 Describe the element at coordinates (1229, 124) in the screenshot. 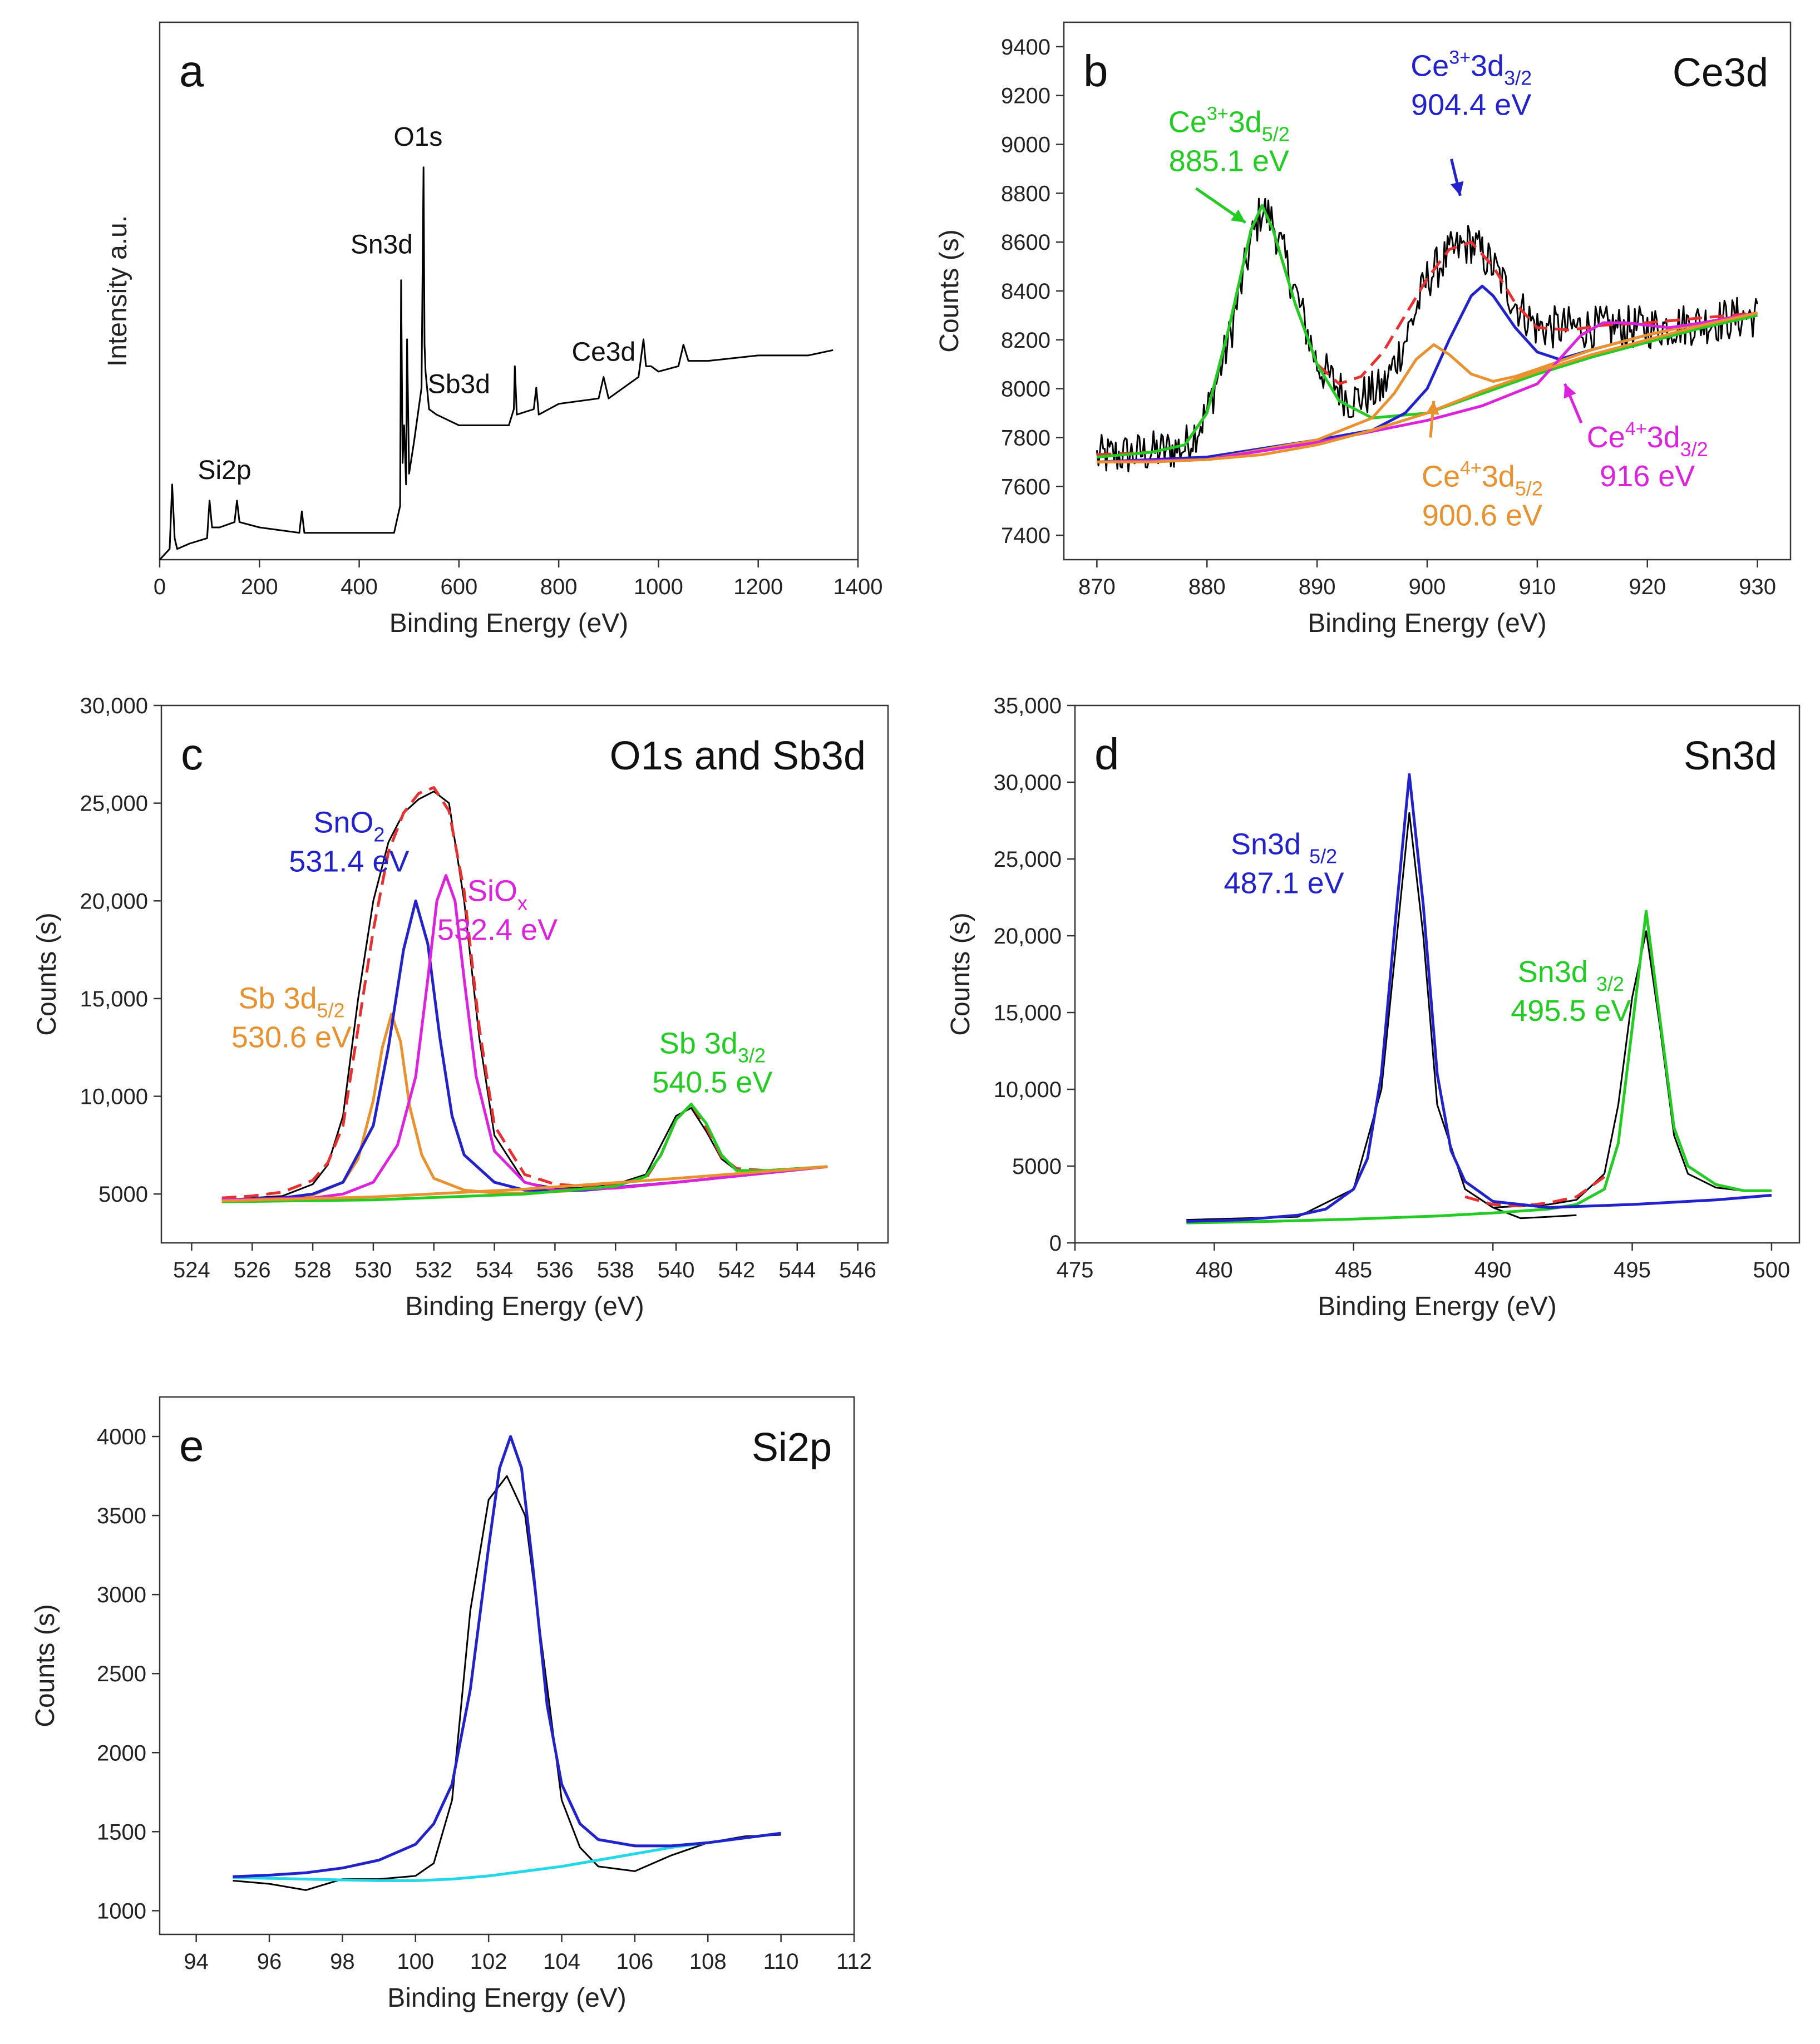

I see `peak-label-name: Ce3+3d5/2` at that location.